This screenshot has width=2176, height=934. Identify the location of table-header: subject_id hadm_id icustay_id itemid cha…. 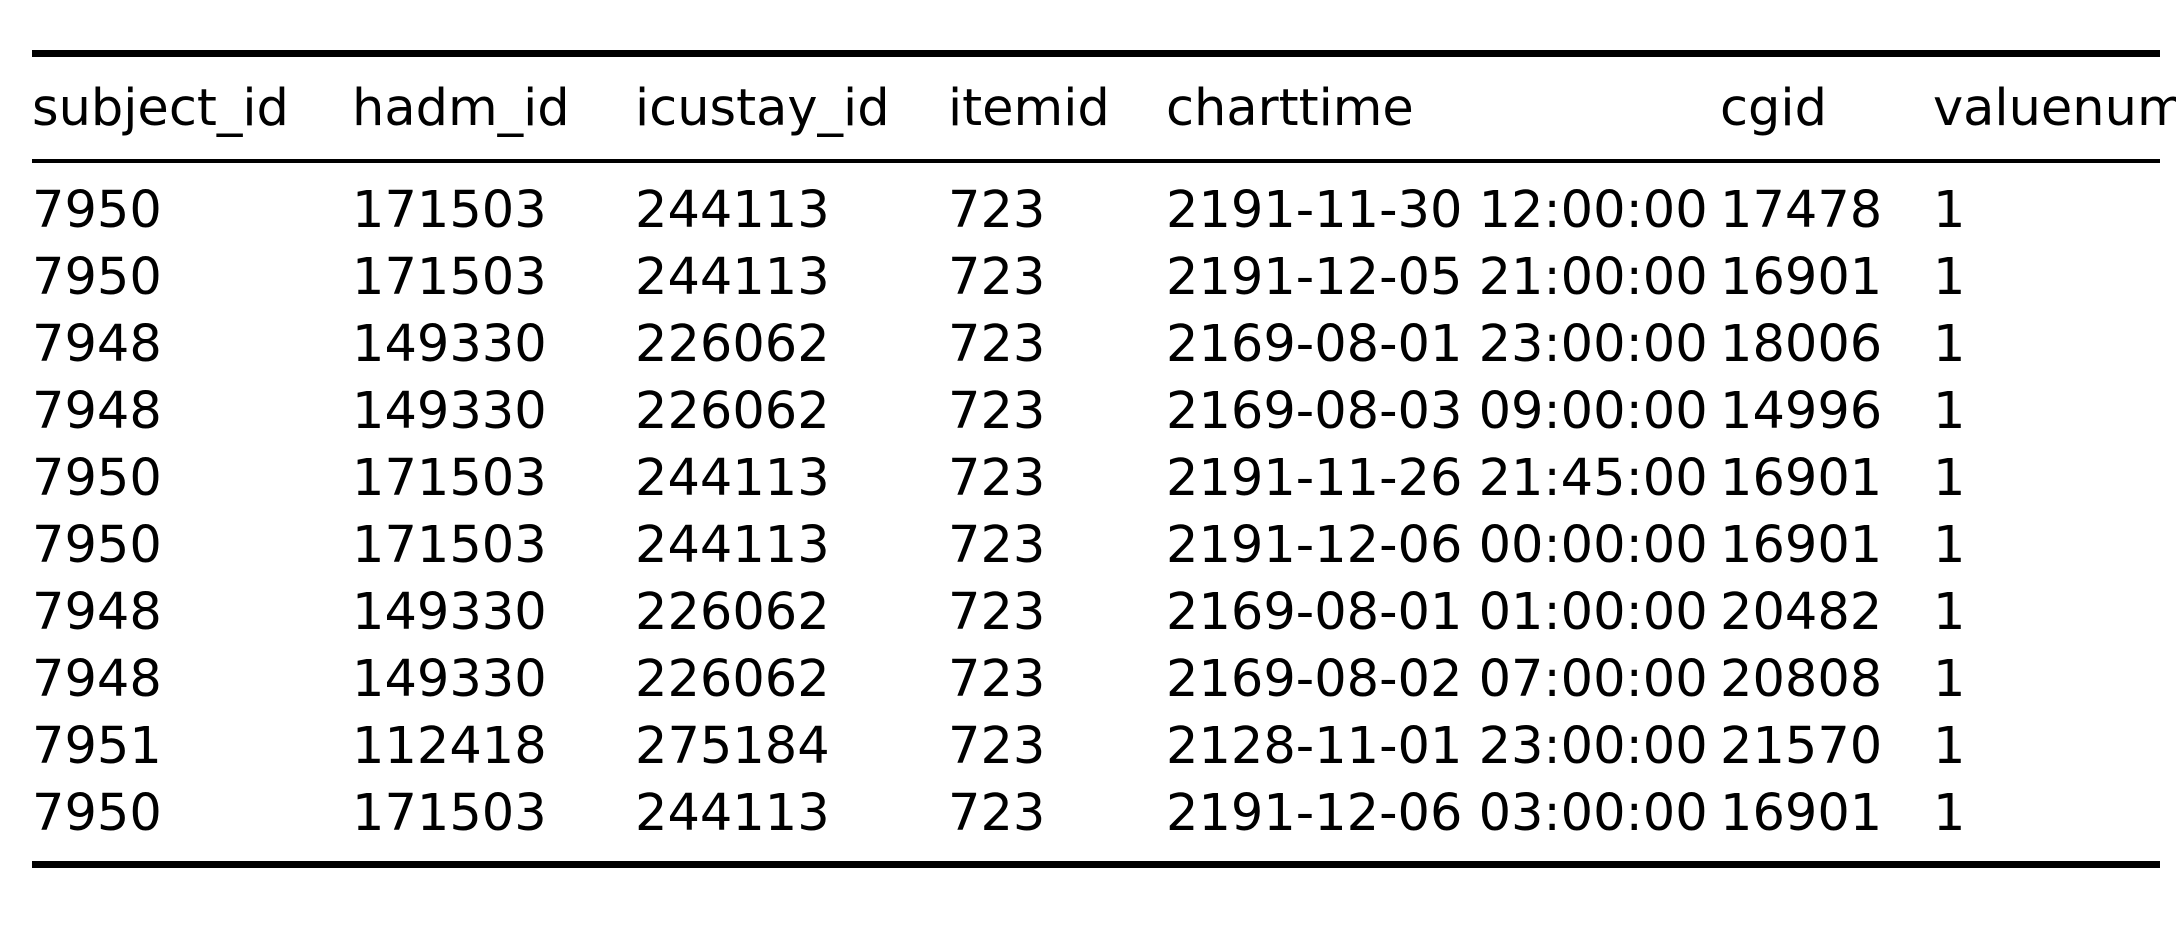
(1104, 107).